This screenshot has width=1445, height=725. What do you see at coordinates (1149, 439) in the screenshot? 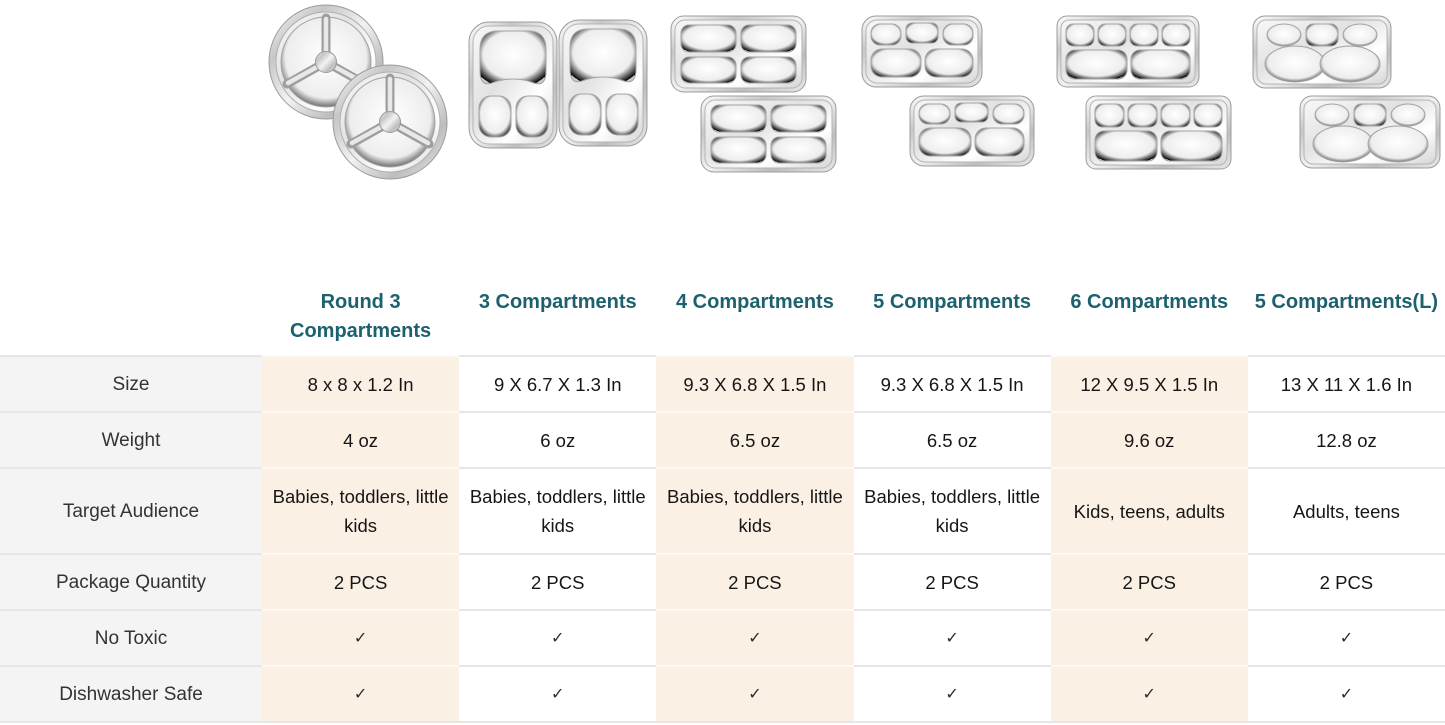
I see `cell-weight-col4: 9.6 oz` at bounding box center [1149, 439].